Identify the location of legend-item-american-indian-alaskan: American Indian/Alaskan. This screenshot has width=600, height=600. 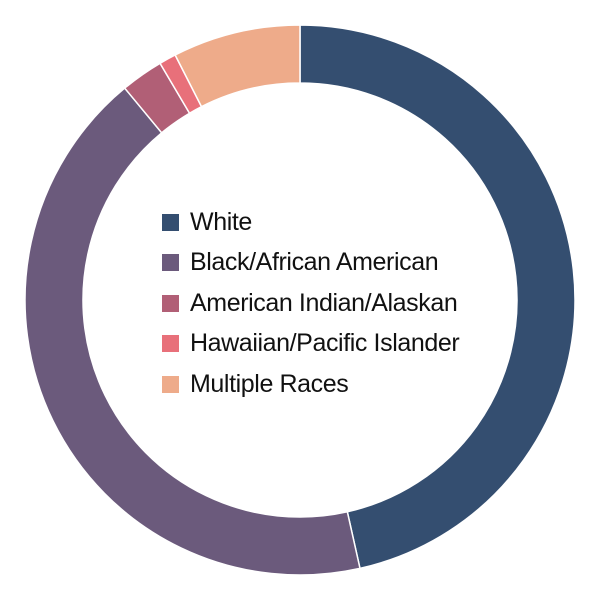
(327, 303).